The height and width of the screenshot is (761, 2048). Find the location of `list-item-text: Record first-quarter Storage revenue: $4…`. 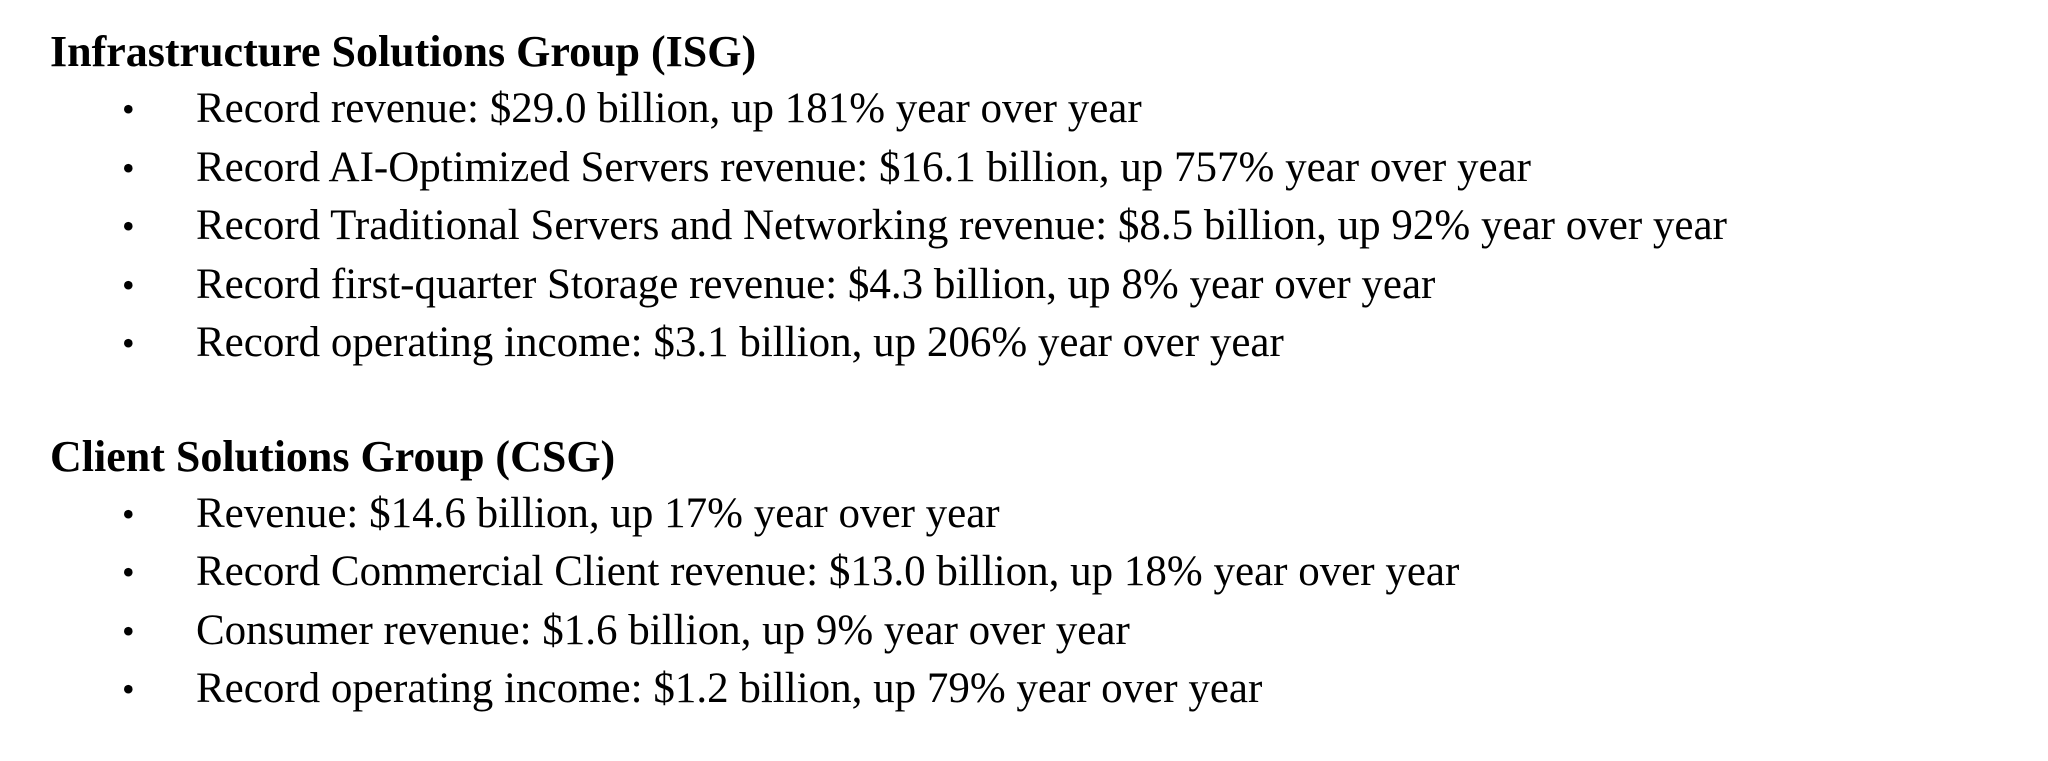

list-item-text: Record first-quarter Storage revenue: $4… is located at coordinates (816, 284).